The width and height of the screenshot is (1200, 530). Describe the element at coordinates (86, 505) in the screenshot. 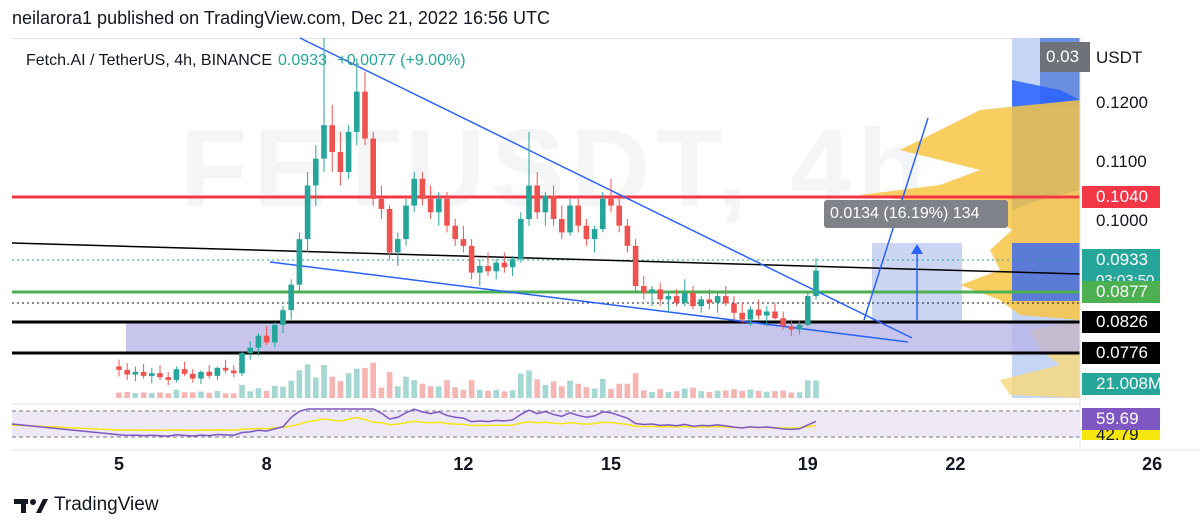

I see `footer-brand: TradingView` at that location.